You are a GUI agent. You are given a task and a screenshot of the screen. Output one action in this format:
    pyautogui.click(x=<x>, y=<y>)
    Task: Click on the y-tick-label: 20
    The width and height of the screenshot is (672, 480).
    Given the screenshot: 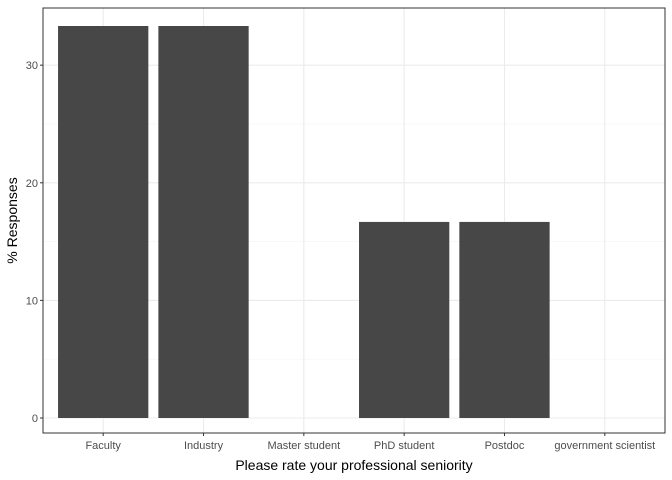 What is the action you would take?
    pyautogui.click(x=32, y=184)
    